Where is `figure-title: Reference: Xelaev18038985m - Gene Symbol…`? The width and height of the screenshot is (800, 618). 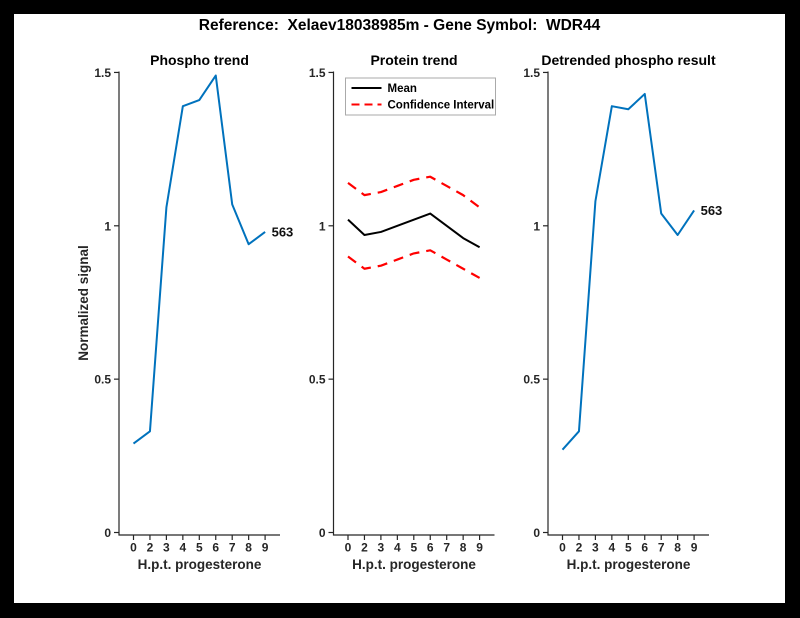
figure-title: Reference: Xelaev18038985m - Gene Symbol… is located at coordinates (399, 25).